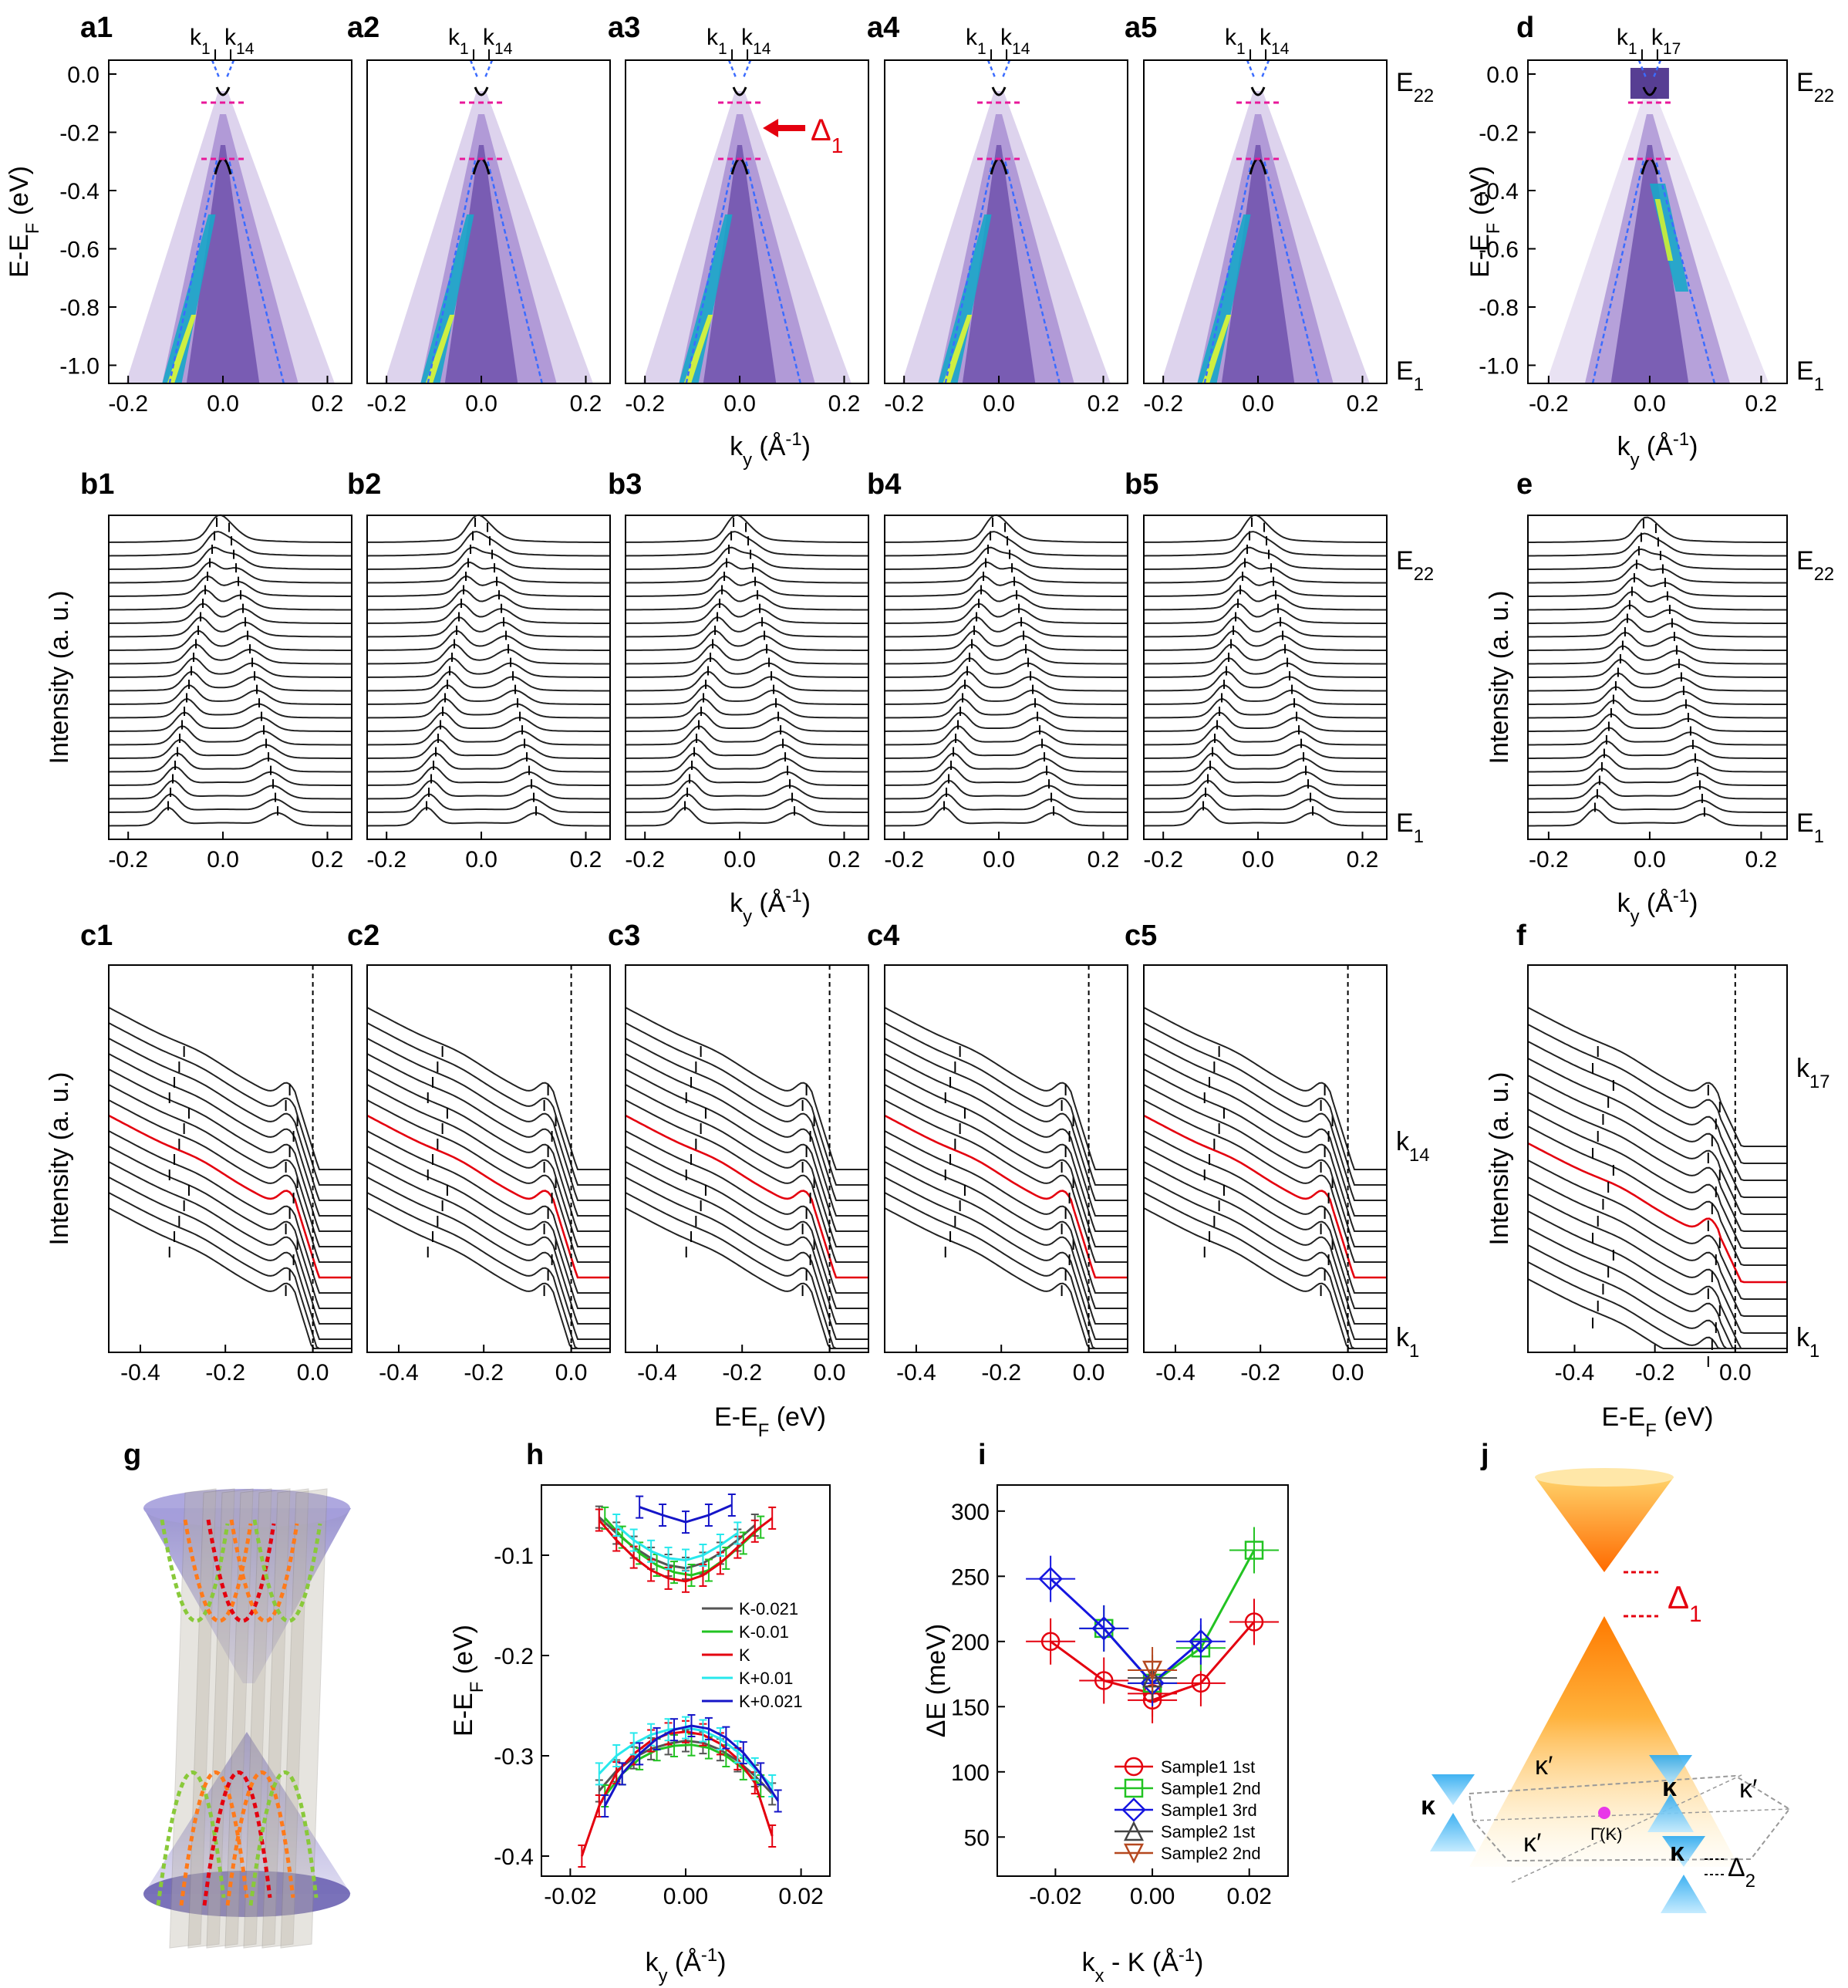 The width and height of the screenshot is (1848, 1988). What do you see at coordinates (1249, 1896) in the screenshot?
I see `x-tick-label: 0.02` at bounding box center [1249, 1896].